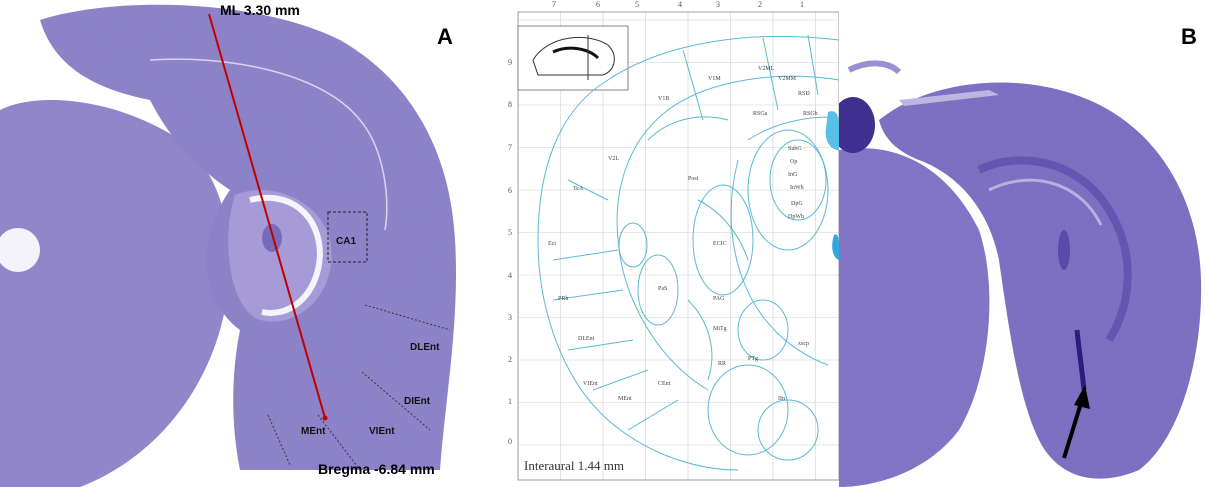  Describe the element at coordinates (787, 79) in the screenshot. I see `atlas-region-label: V2MM` at that location.